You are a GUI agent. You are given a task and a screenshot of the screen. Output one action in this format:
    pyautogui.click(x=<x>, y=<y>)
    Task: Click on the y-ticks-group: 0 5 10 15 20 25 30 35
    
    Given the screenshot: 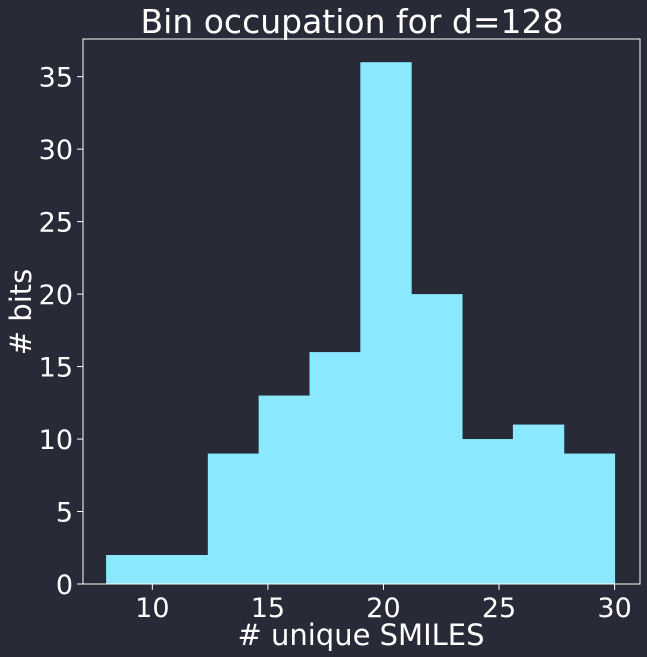 What is the action you would take?
    pyautogui.click(x=61, y=332)
    